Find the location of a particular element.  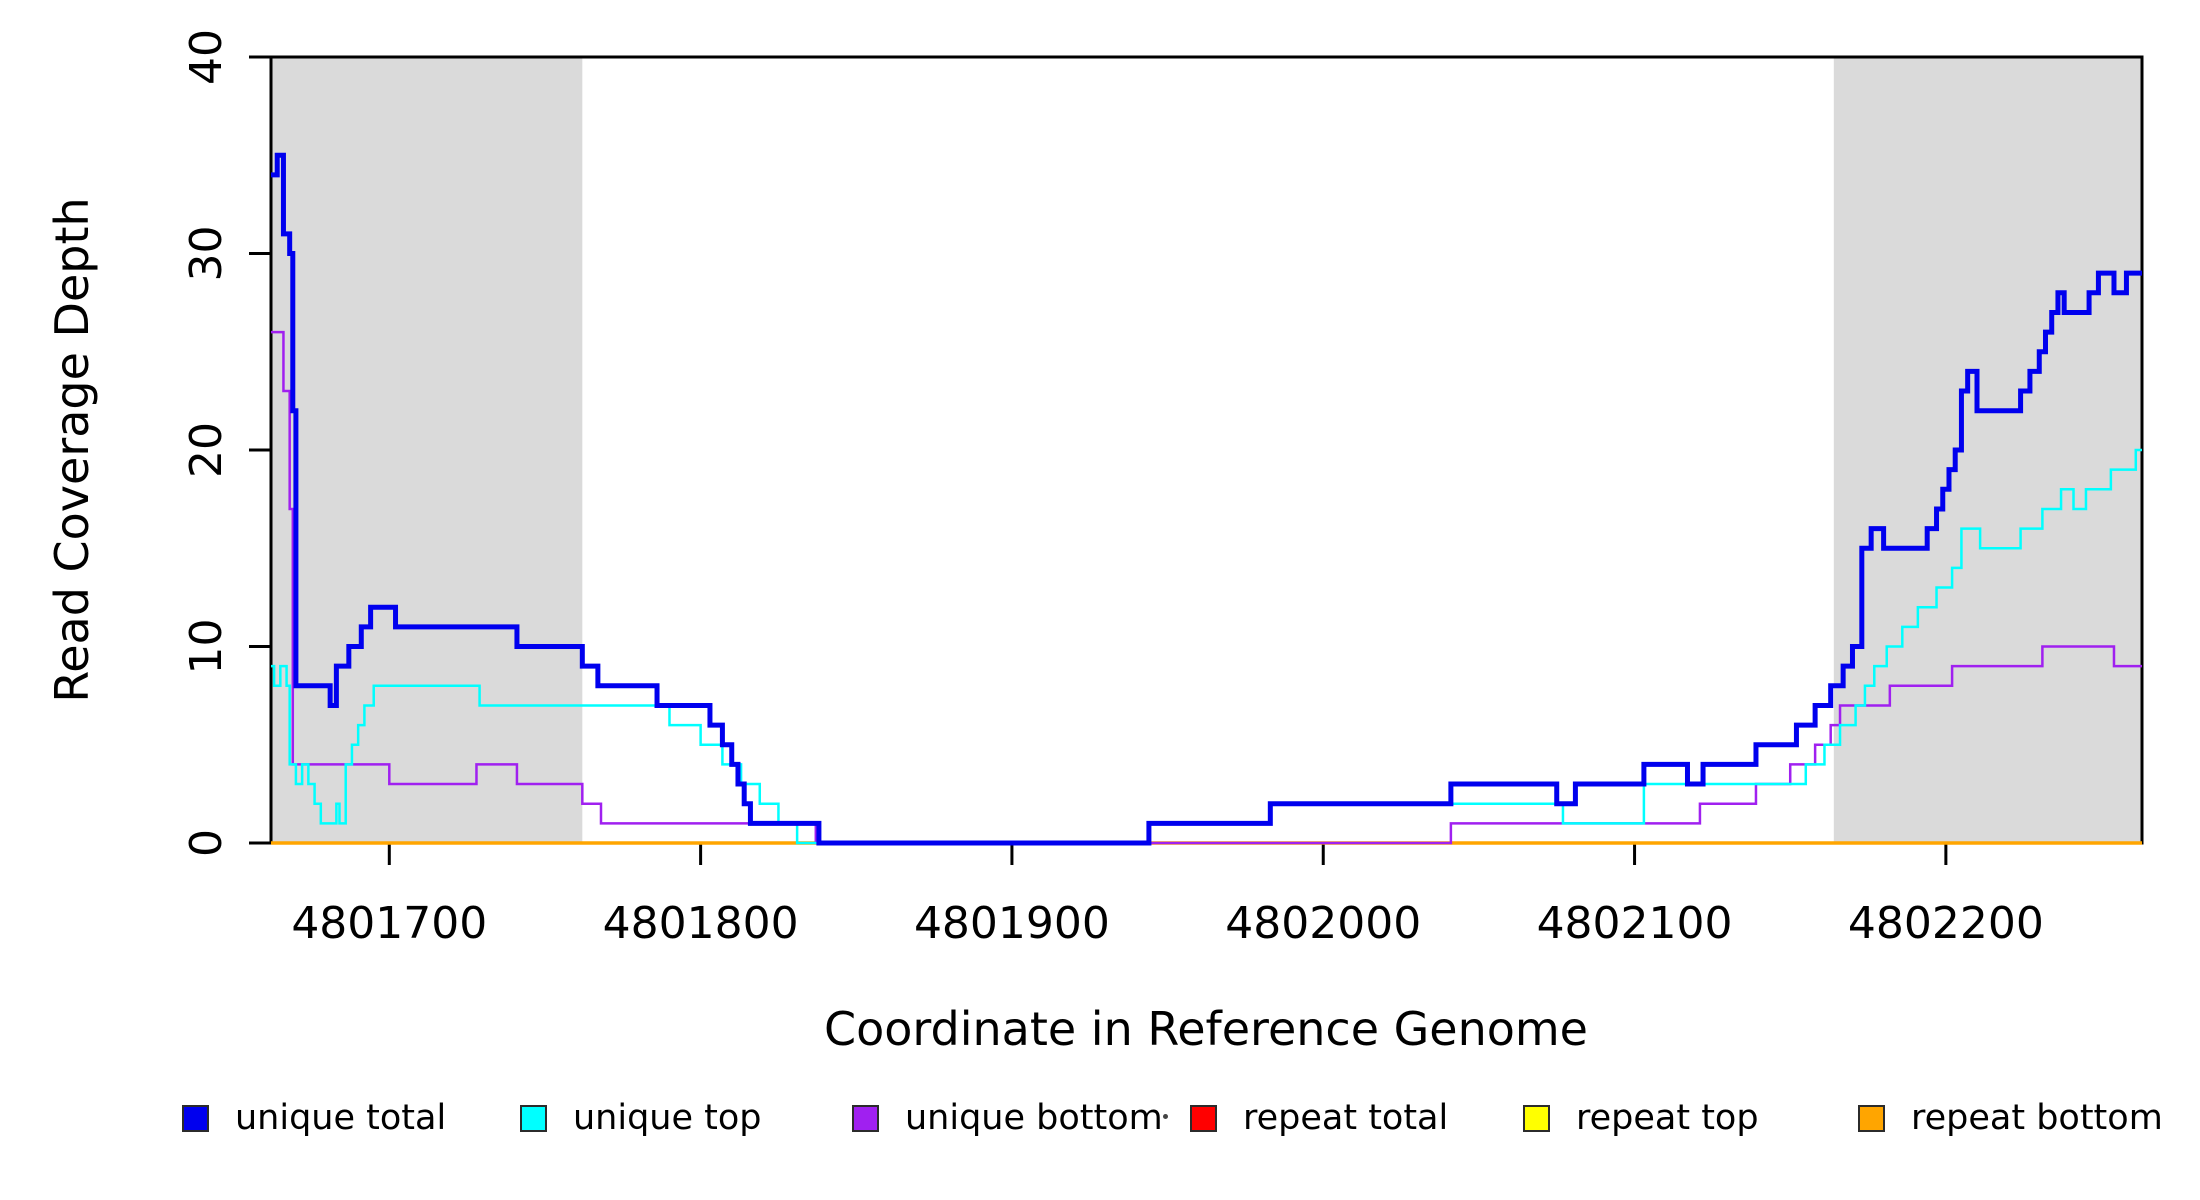

x-axis-tick-label: 4801900 is located at coordinates (1012, 923).